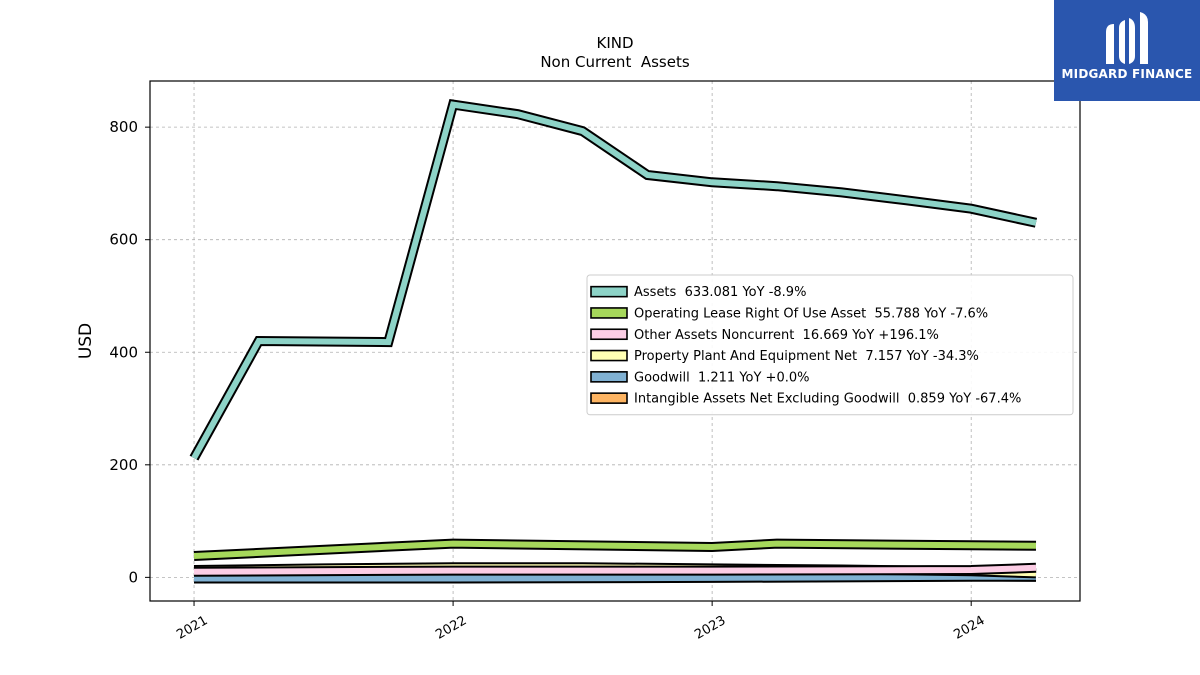  I want to click on legend-entry: Goodwill 1.211 YoY +0.0%, so click(699, 377).